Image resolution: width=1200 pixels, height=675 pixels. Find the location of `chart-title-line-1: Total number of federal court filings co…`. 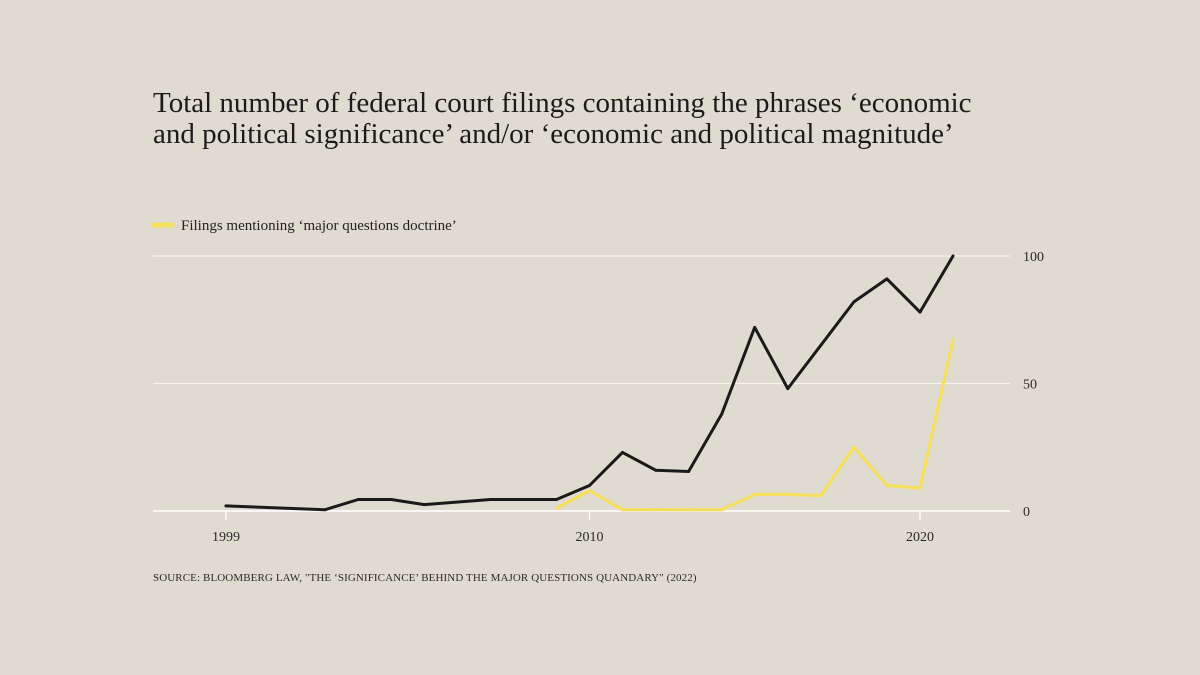

chart-title-line-1: Total number of federal court filings co… is located at coordinates (562, 103).